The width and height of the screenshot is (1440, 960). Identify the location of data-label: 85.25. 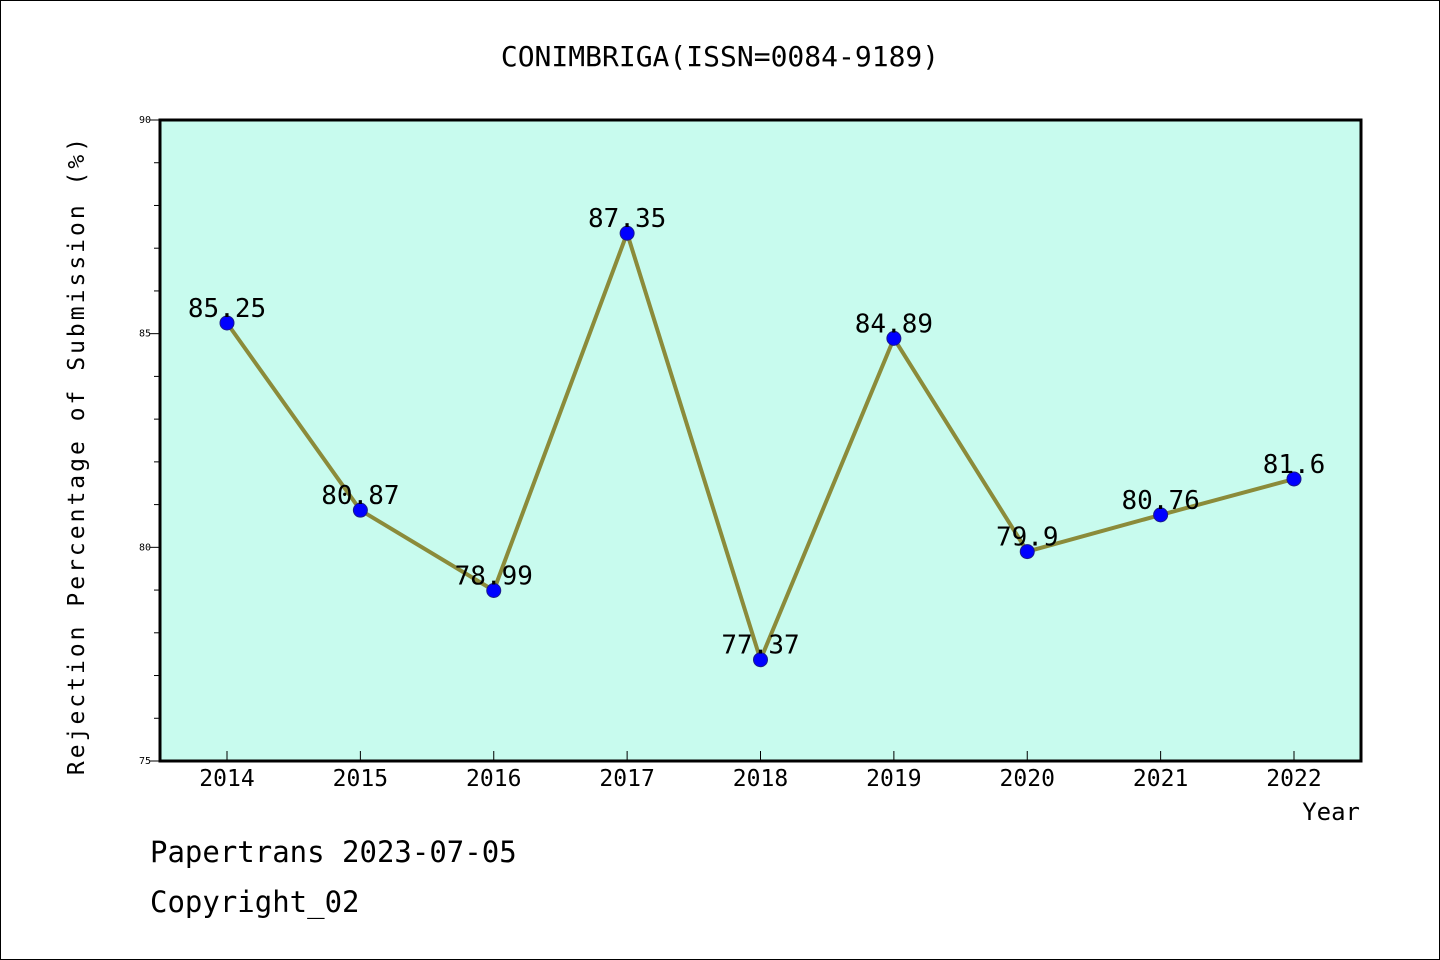
(227, 309).